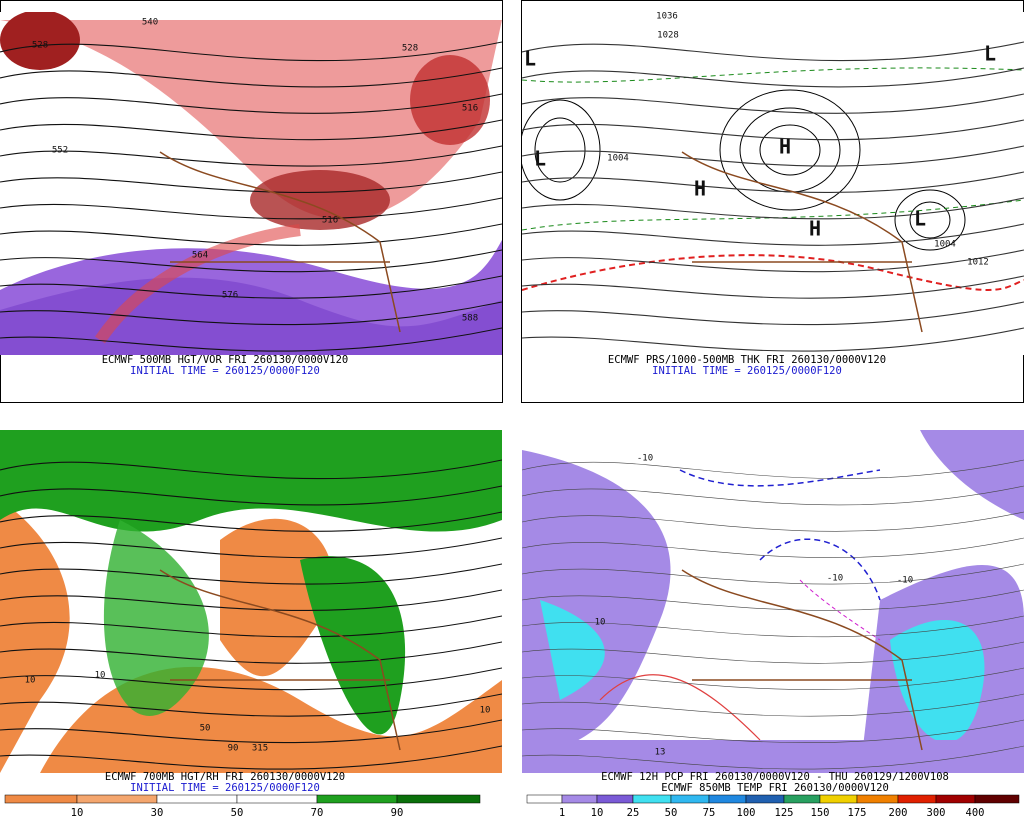 This screenshot has height=819, width=1024. Describe the element at coordinates (857, 813) in the screenshot. I see `colorbar-label: 175` at that location.